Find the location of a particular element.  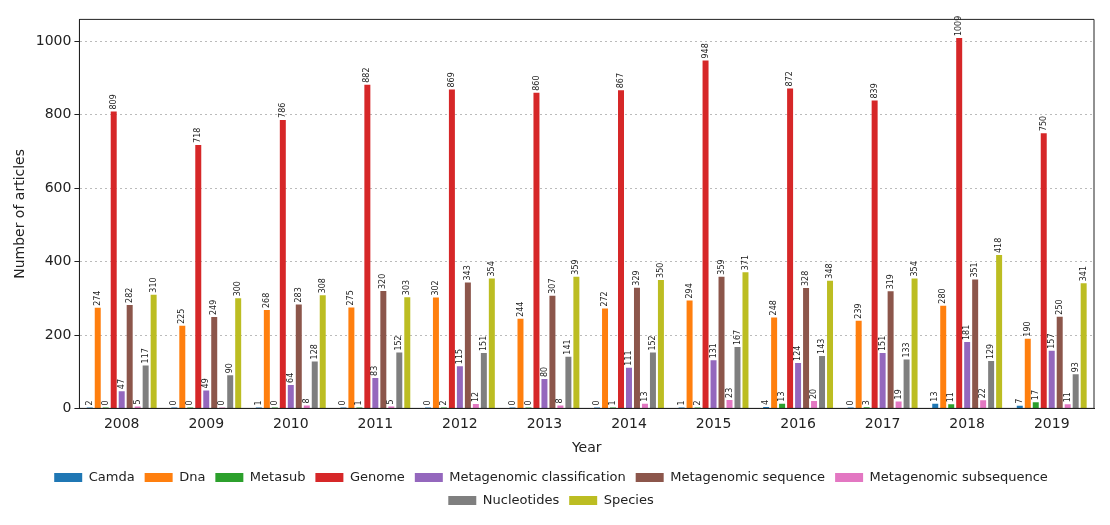

data-label: 133 is located at coordinates (906, 350).